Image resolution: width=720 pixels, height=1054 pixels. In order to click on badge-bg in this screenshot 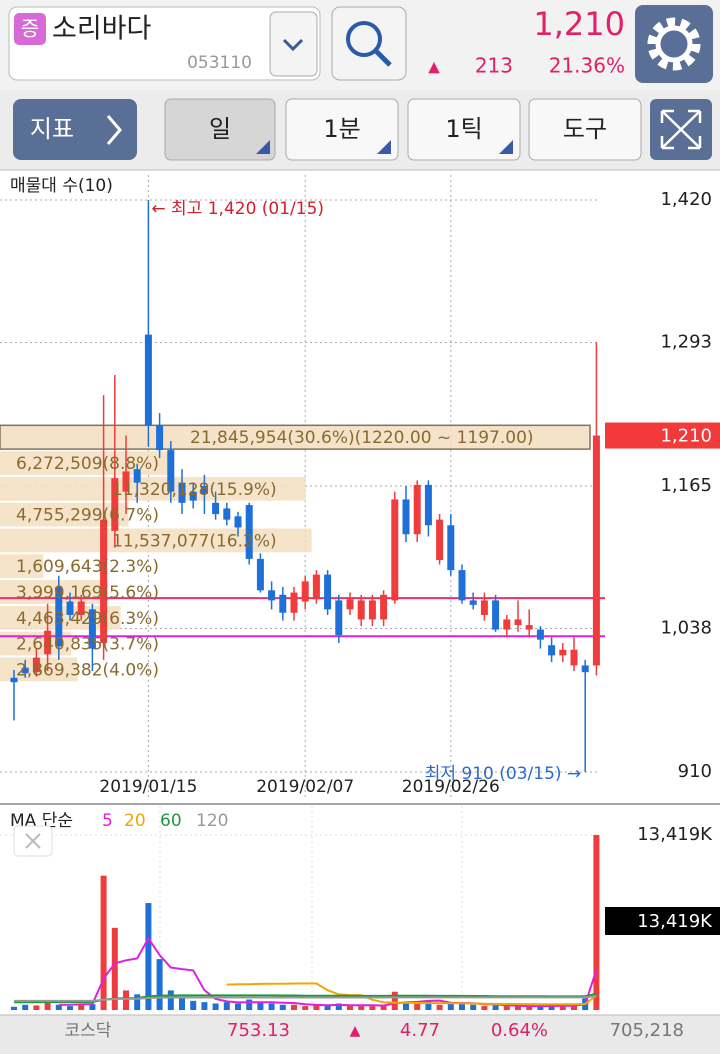, I will do `click(30, 29)`.